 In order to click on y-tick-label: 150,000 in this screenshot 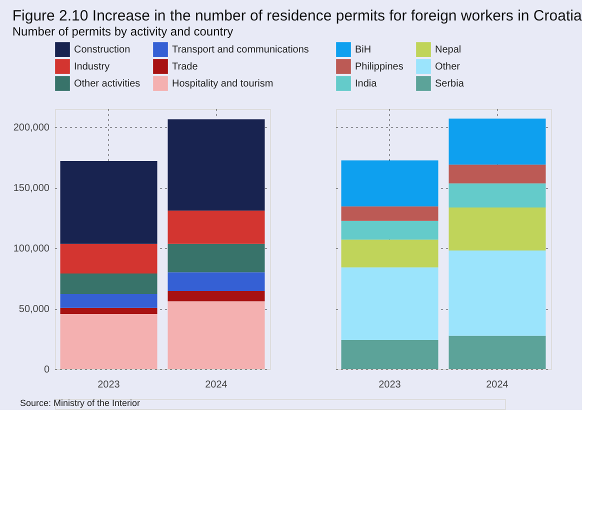, I will do `click(31, 188)`.